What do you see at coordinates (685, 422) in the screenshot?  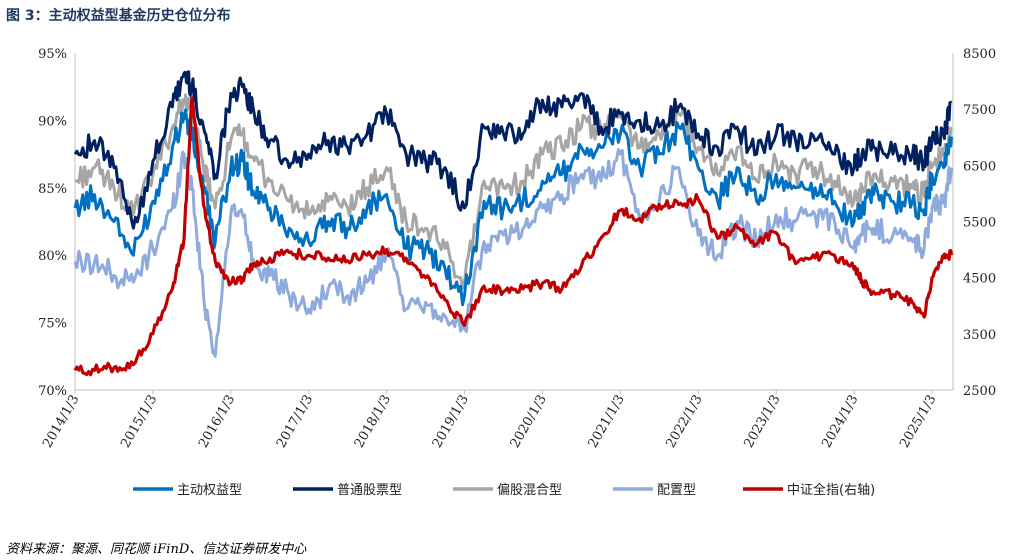 I see `x-tick-label: 2022/1/3` at bounding box center [685, 422].